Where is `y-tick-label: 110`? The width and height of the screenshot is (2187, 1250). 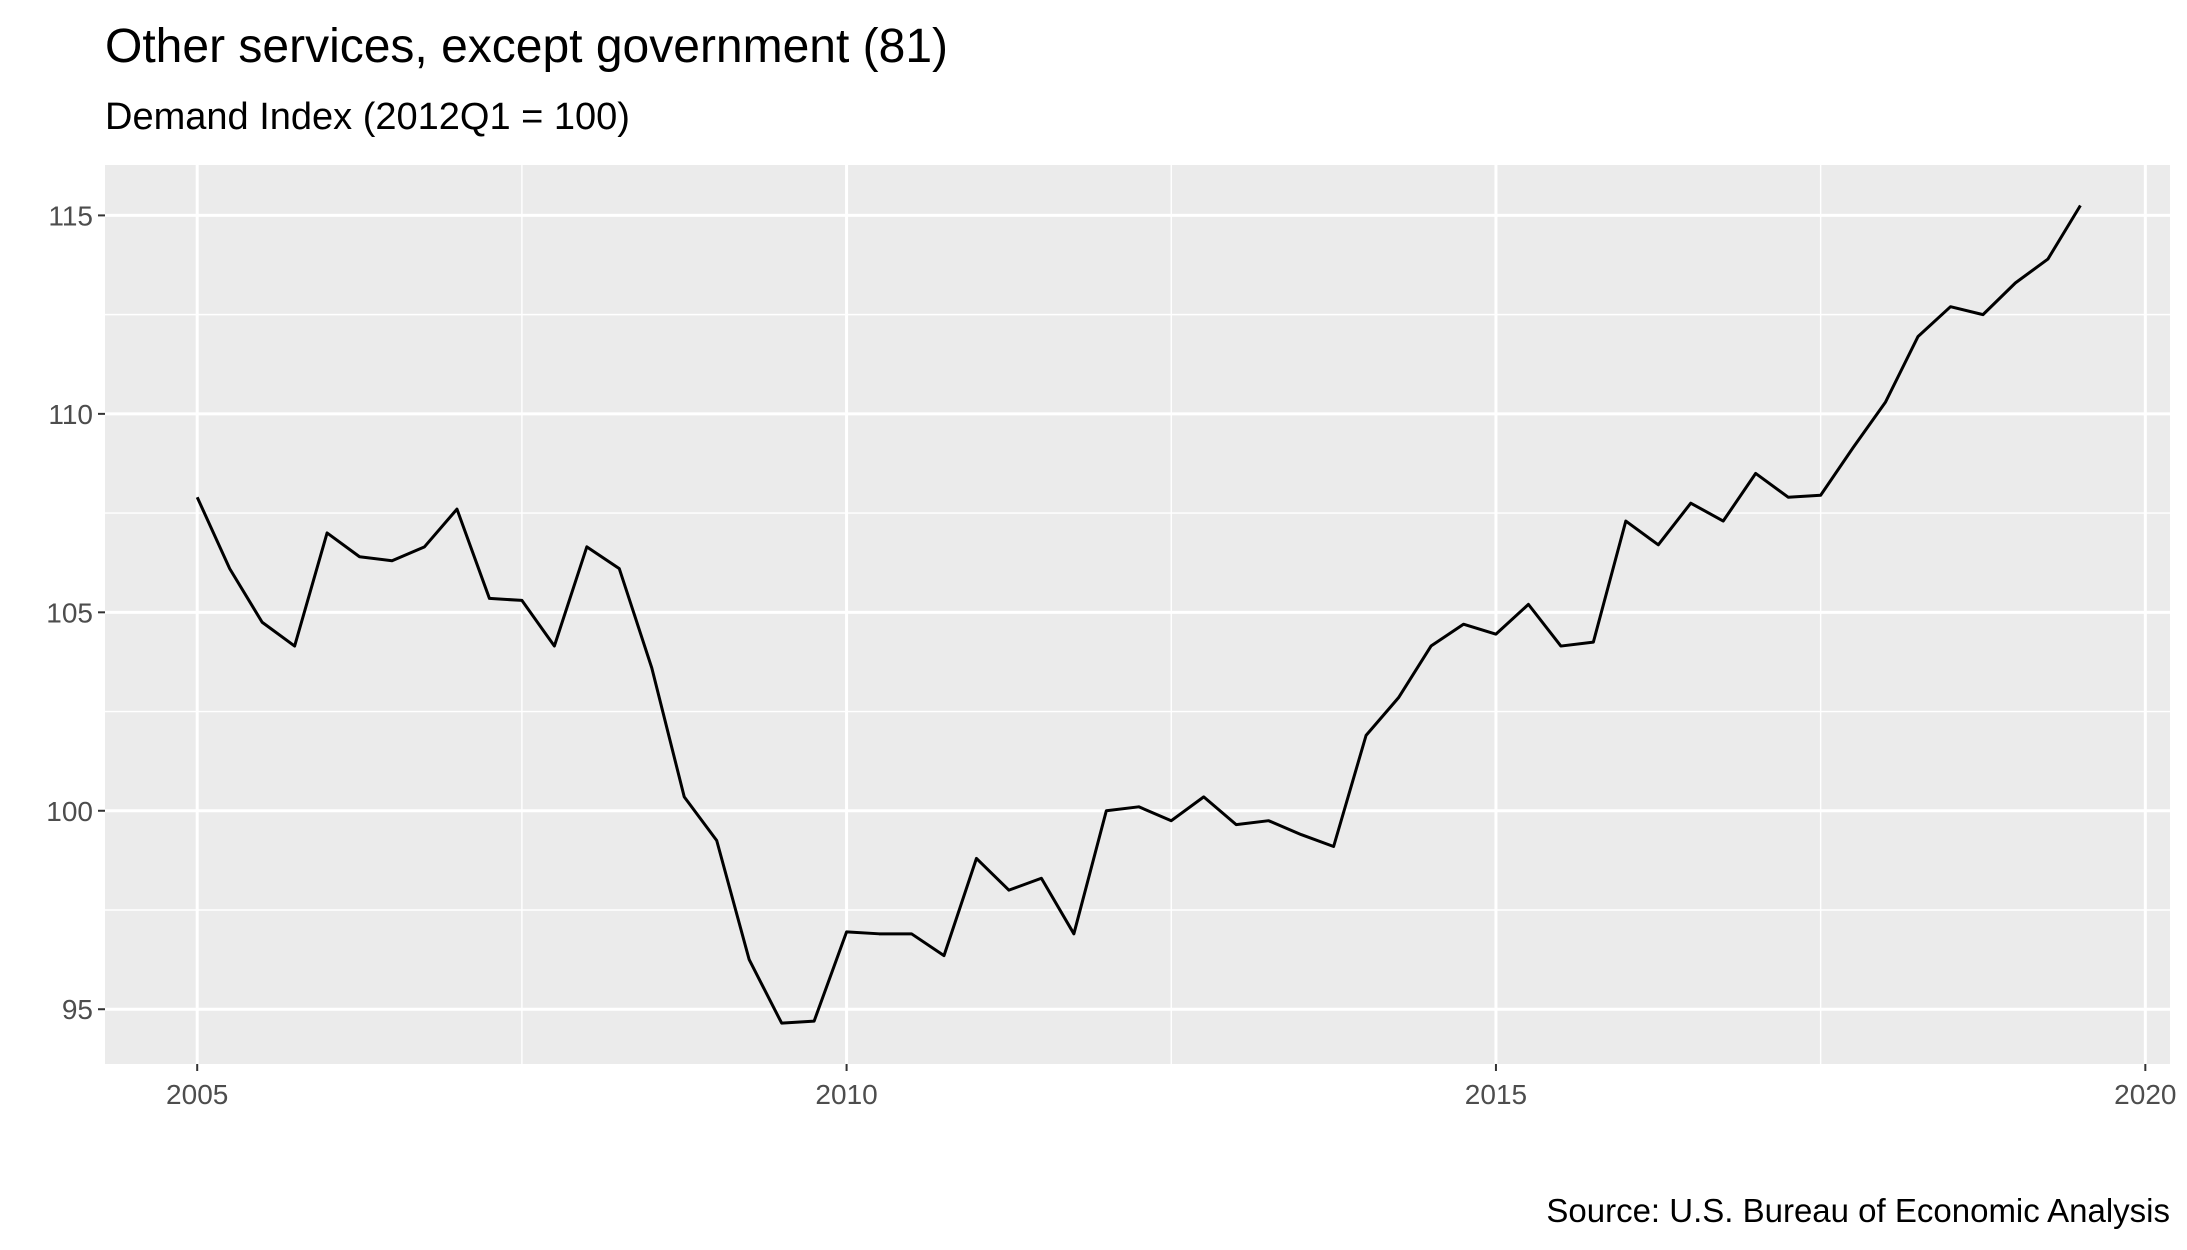
y-tick-label: 110 is located at coordinates (70, 414).